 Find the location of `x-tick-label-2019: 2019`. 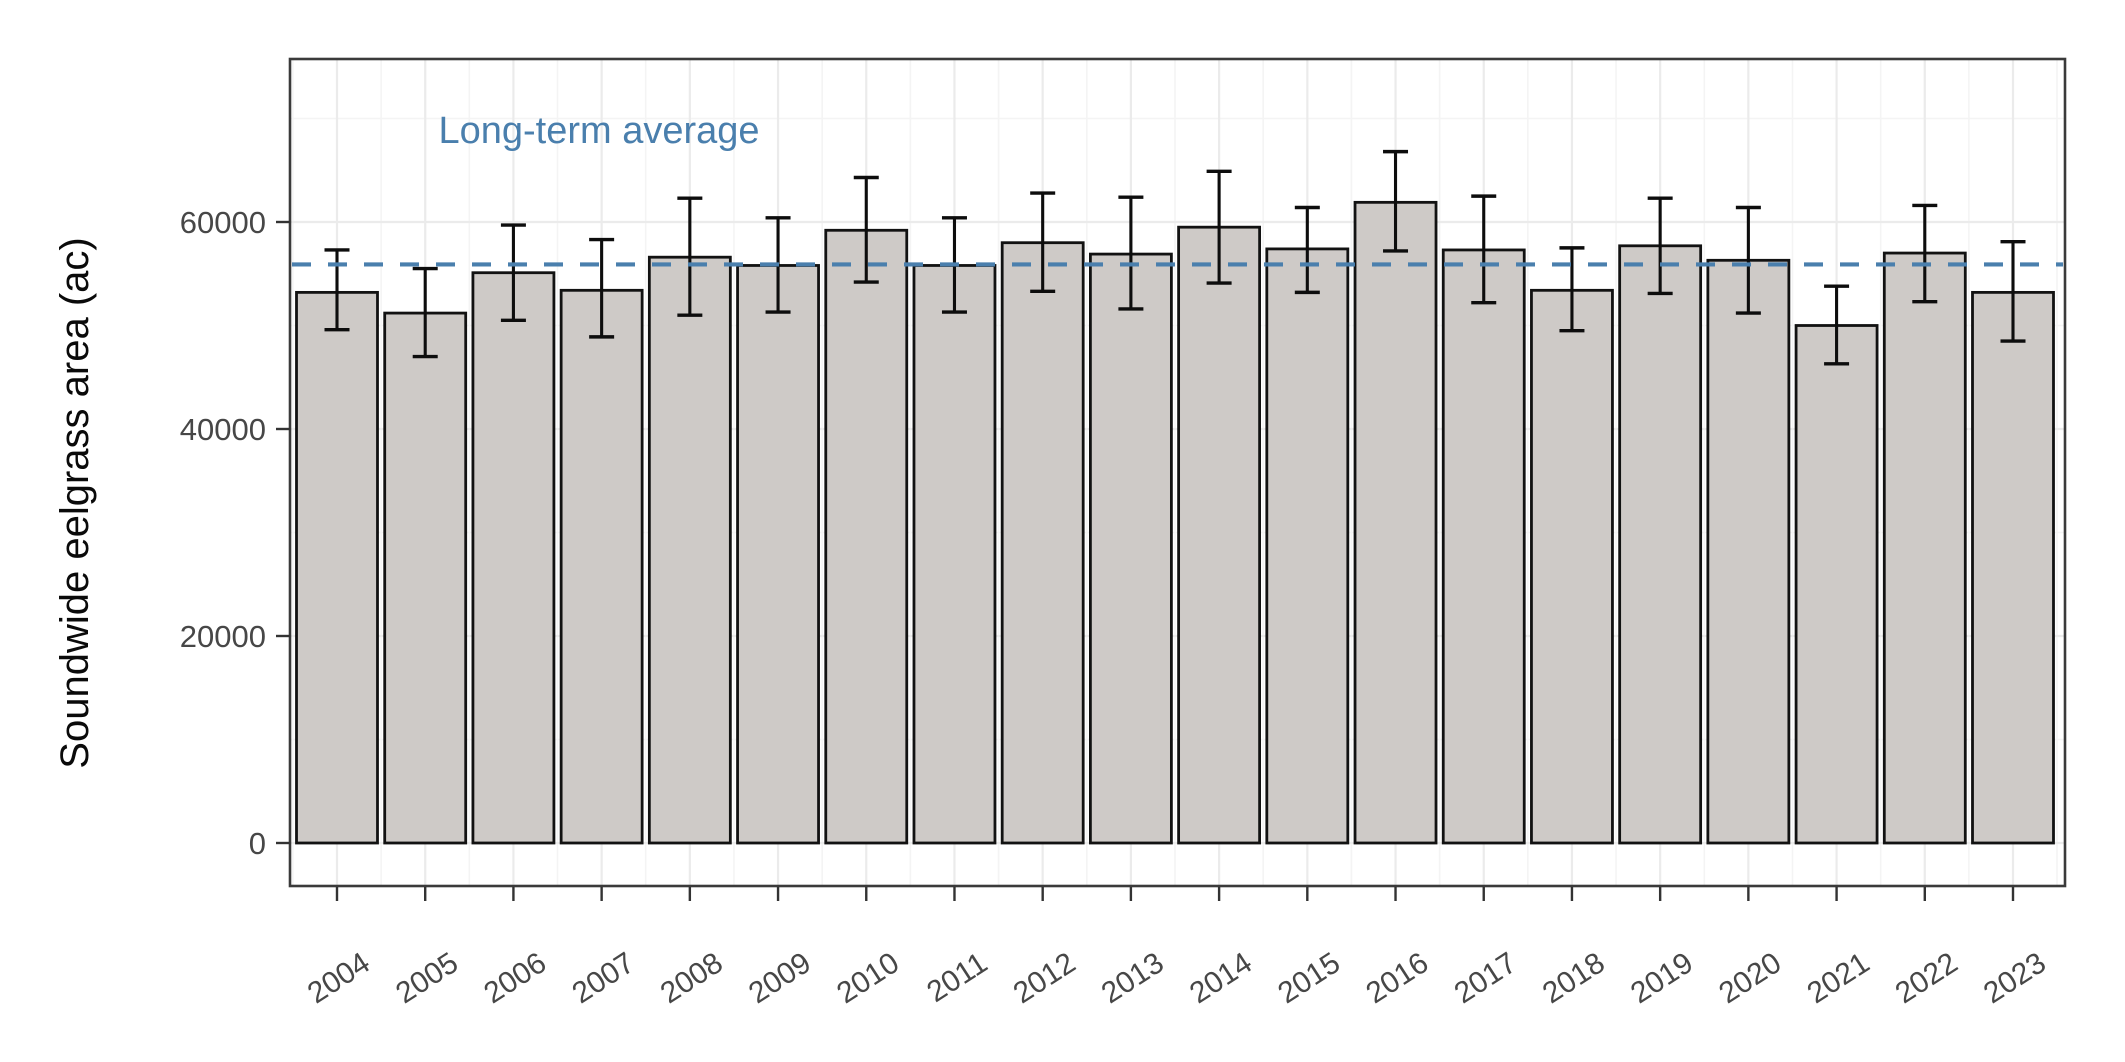

x-tick-label-2019: 2019 is located at coordinates (1662, 978).